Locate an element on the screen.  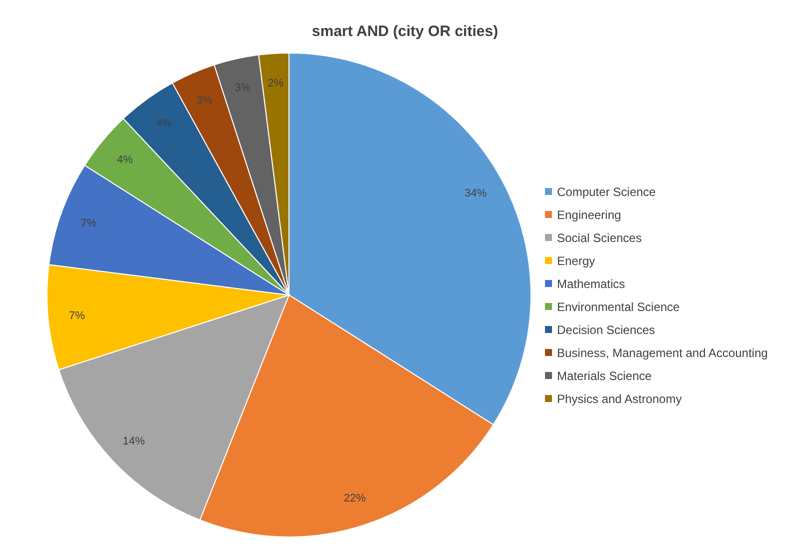
chart-title: smart AND (city OR cities) is located at coordinates (405, 31).